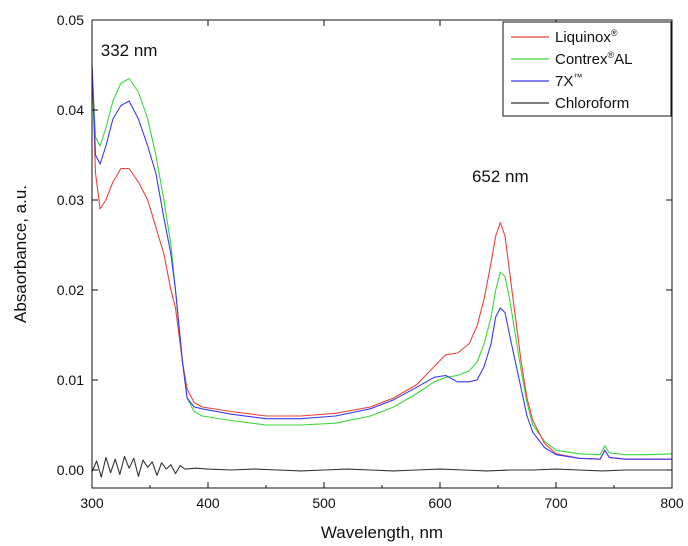 The width and height of the screenshot is (688, 546). I want to click on legend-entry: Contrex®AL, so click(594, 59).